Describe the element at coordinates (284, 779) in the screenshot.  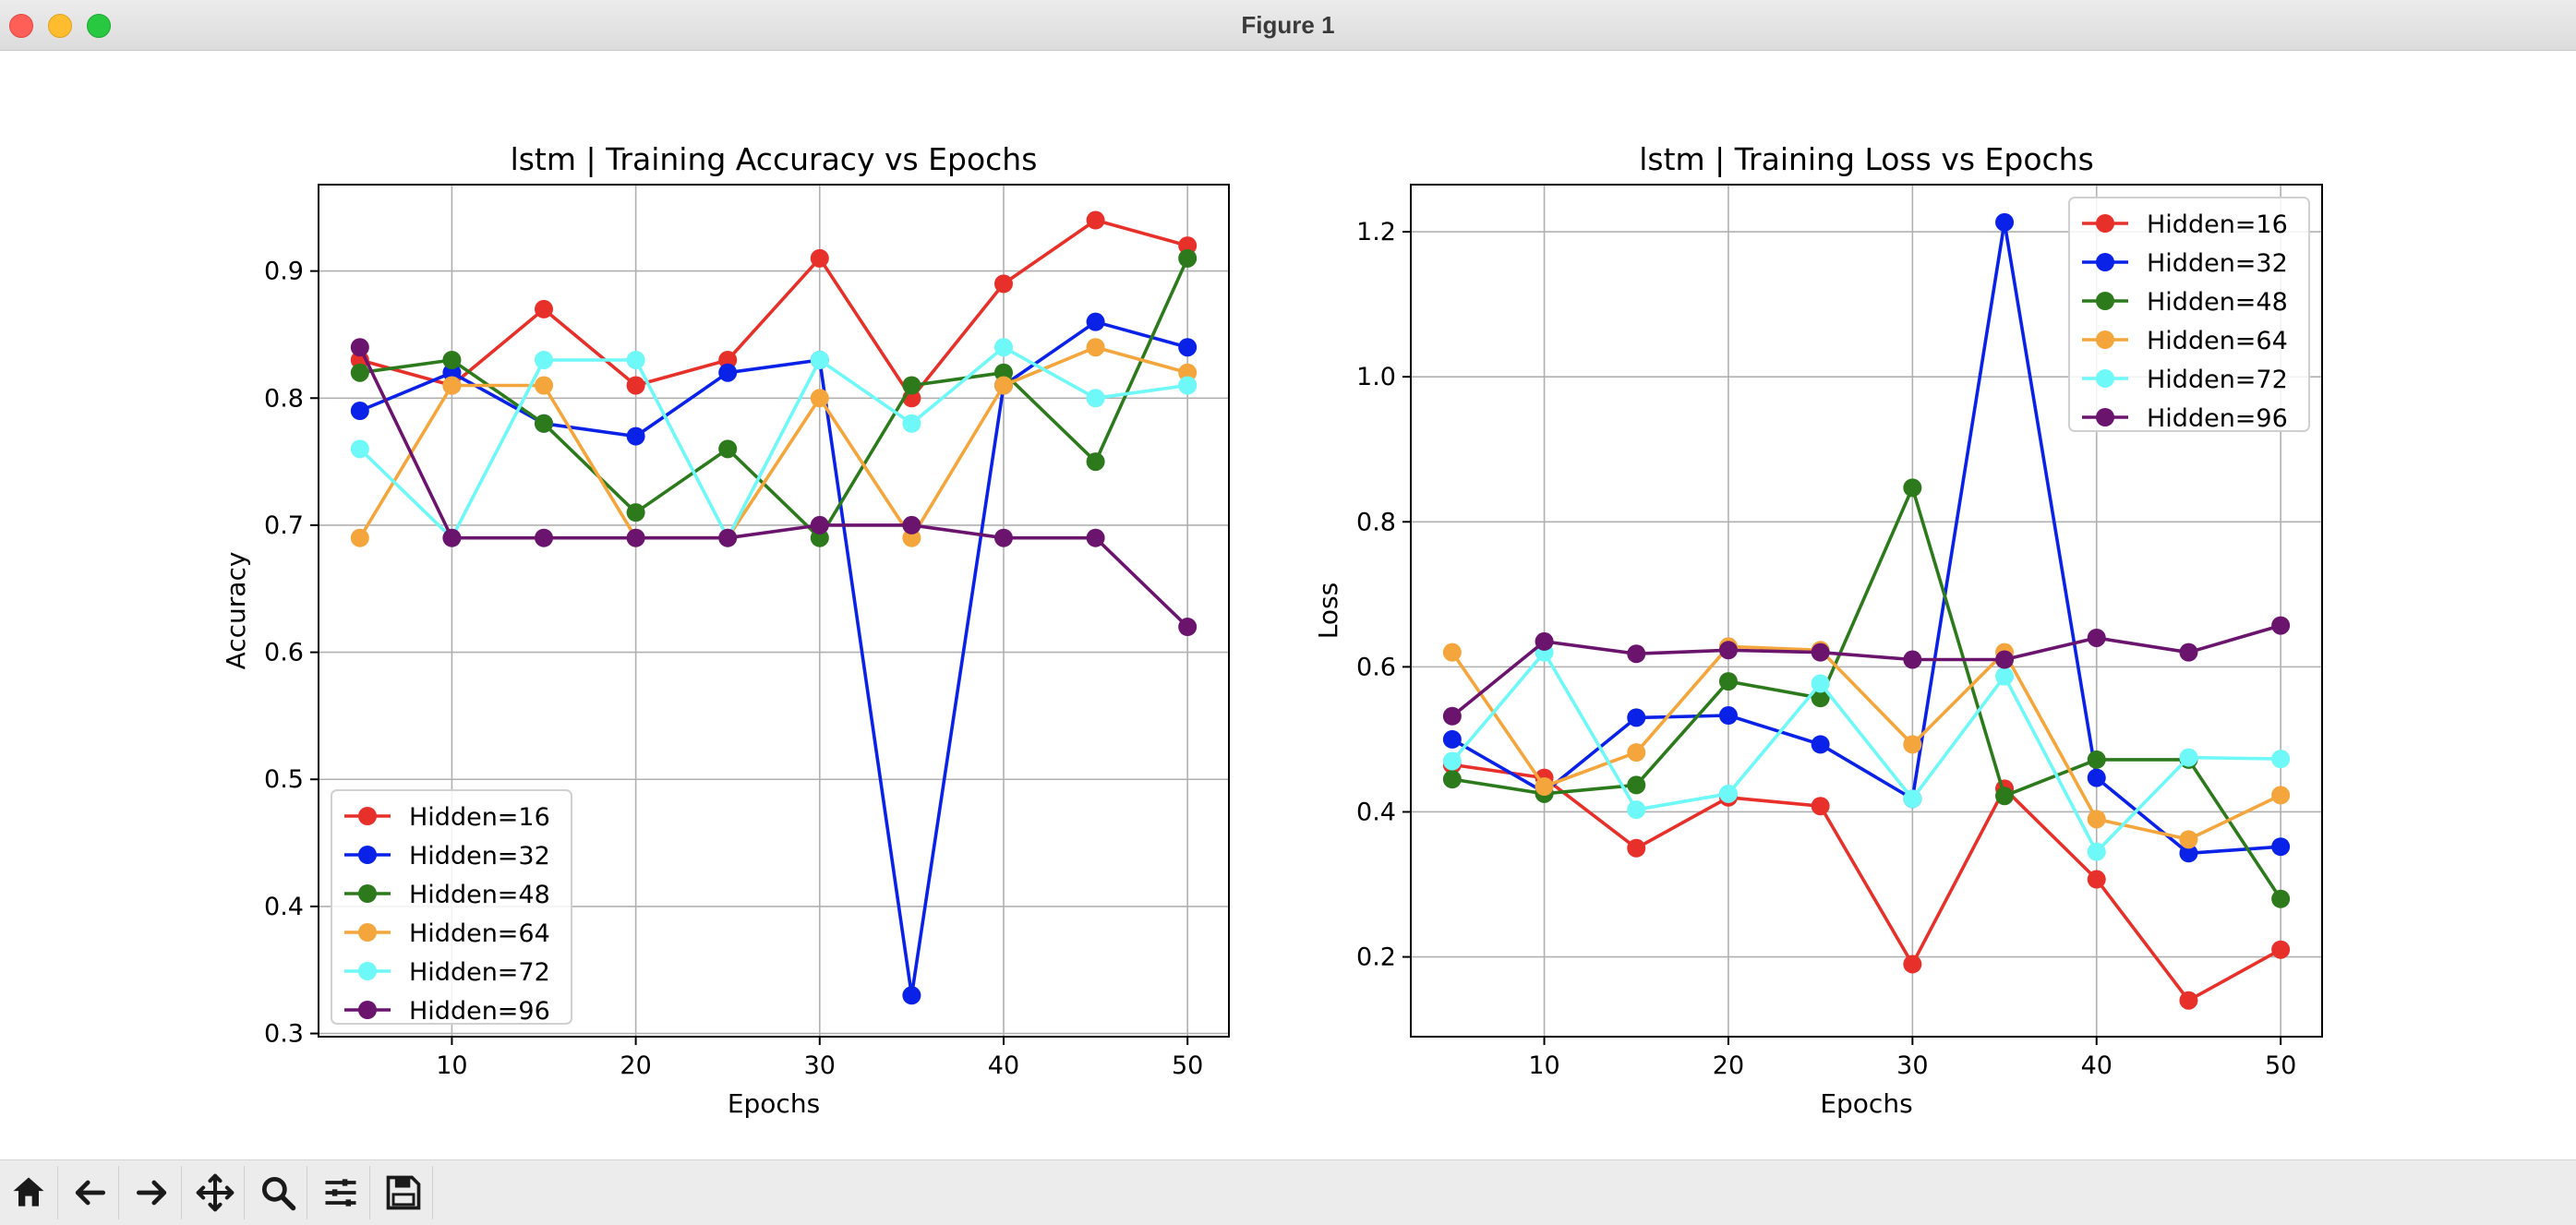
I see `y-tick-label: 0.5` at that location.